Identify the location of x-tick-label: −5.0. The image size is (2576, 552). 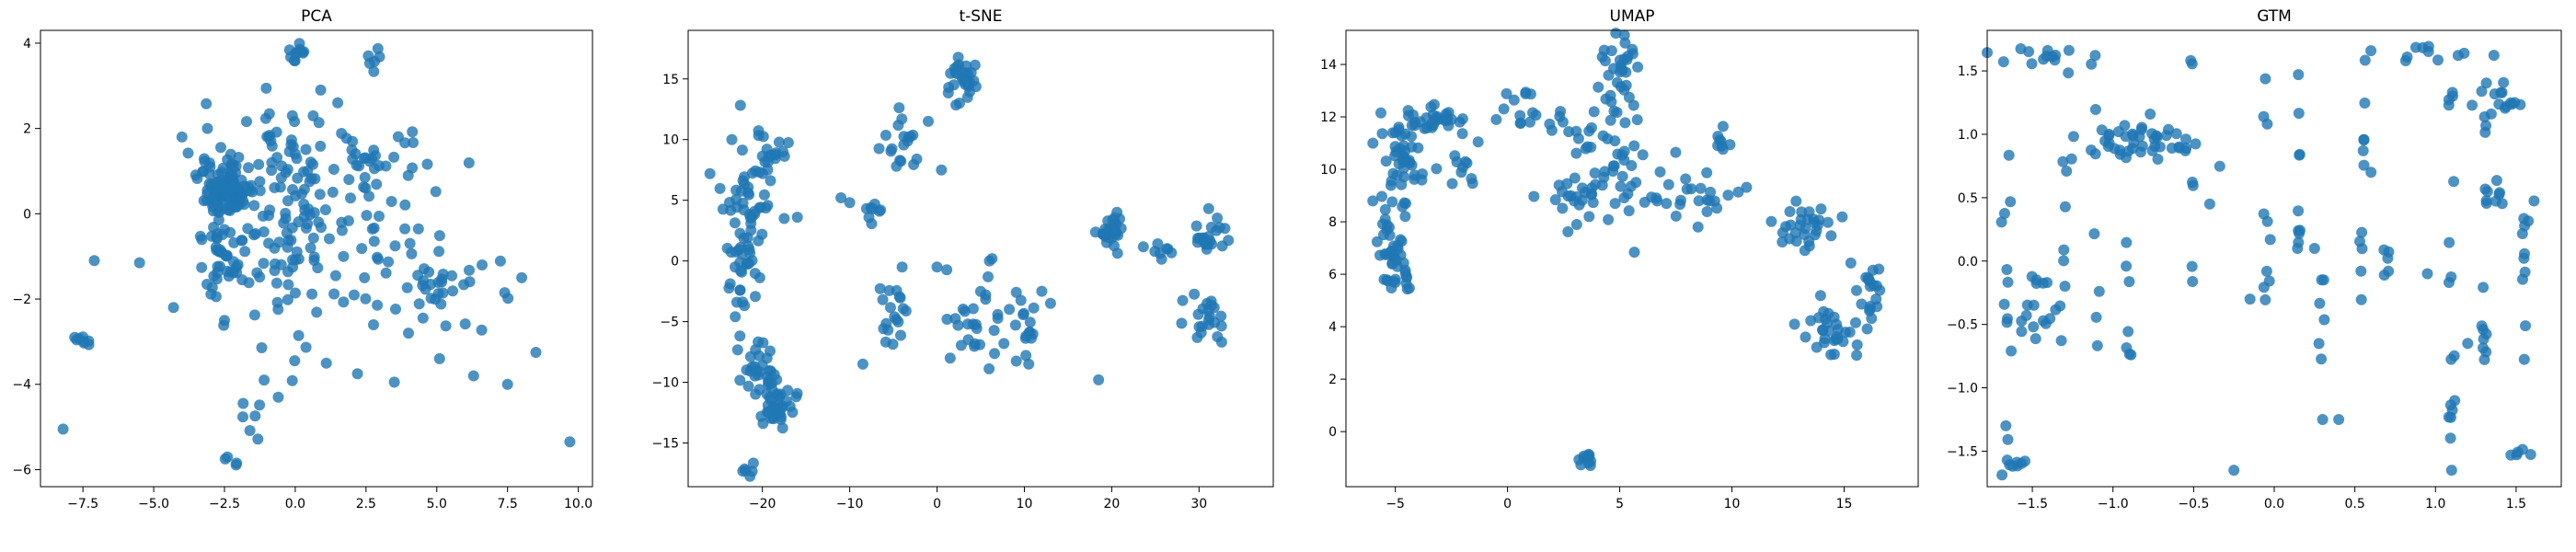
(153, 504).